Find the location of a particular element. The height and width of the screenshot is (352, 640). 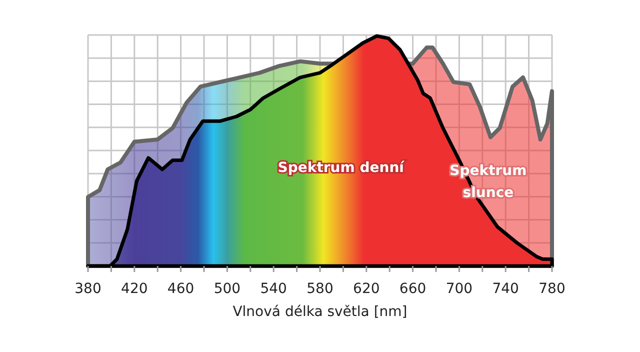

x-tick-label: 460 is located at coordinates (180, 289).